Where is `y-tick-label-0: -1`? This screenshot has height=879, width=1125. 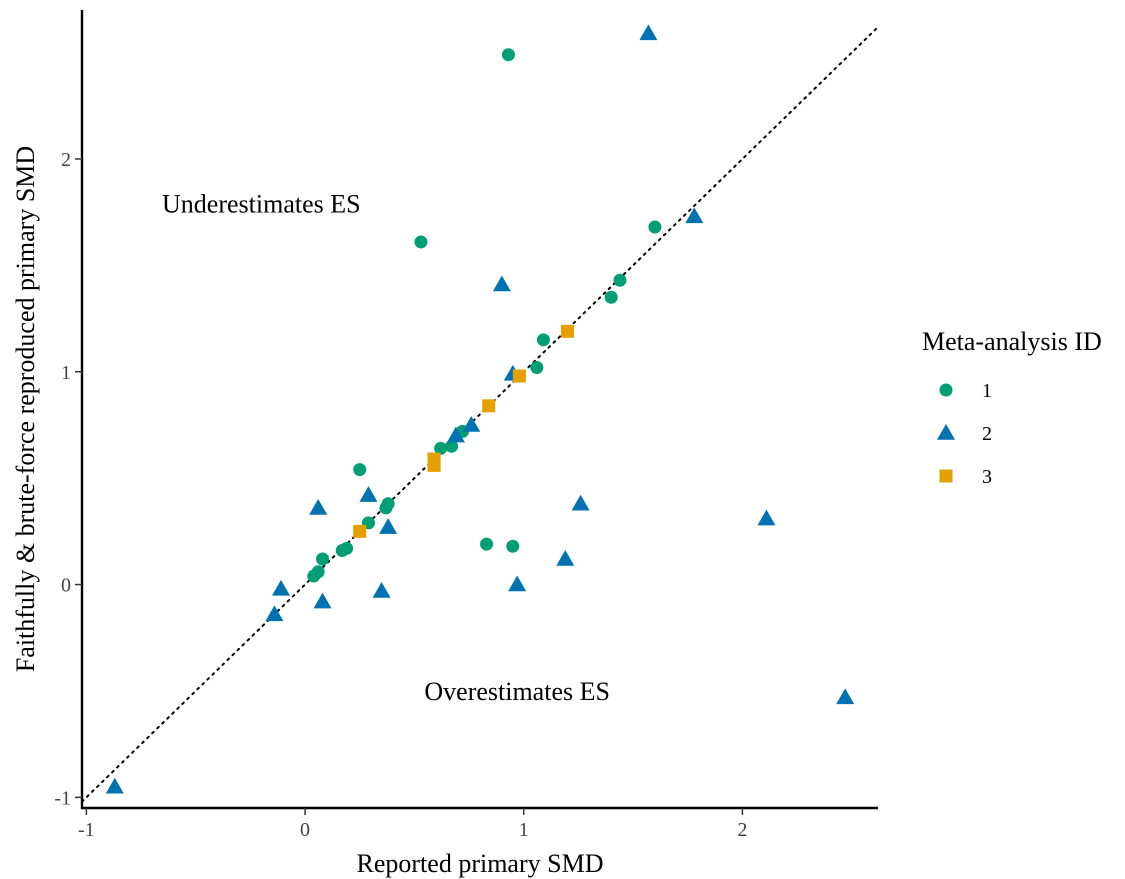 y-tick-label-0: -1 is located at coordinates (62, 798).